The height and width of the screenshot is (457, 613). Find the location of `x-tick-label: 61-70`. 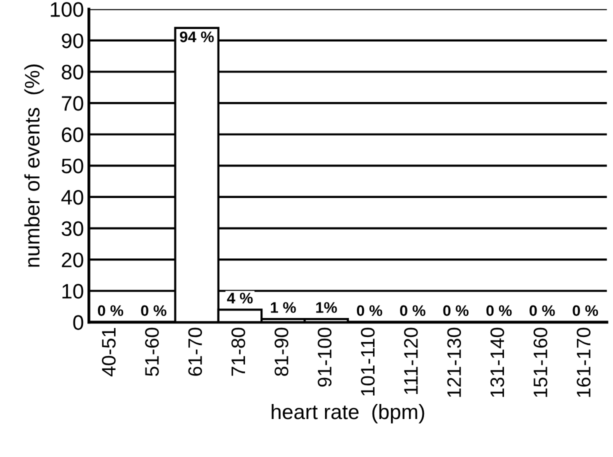

x-tick-label: 61-70 is located at coordinates (195, 352).